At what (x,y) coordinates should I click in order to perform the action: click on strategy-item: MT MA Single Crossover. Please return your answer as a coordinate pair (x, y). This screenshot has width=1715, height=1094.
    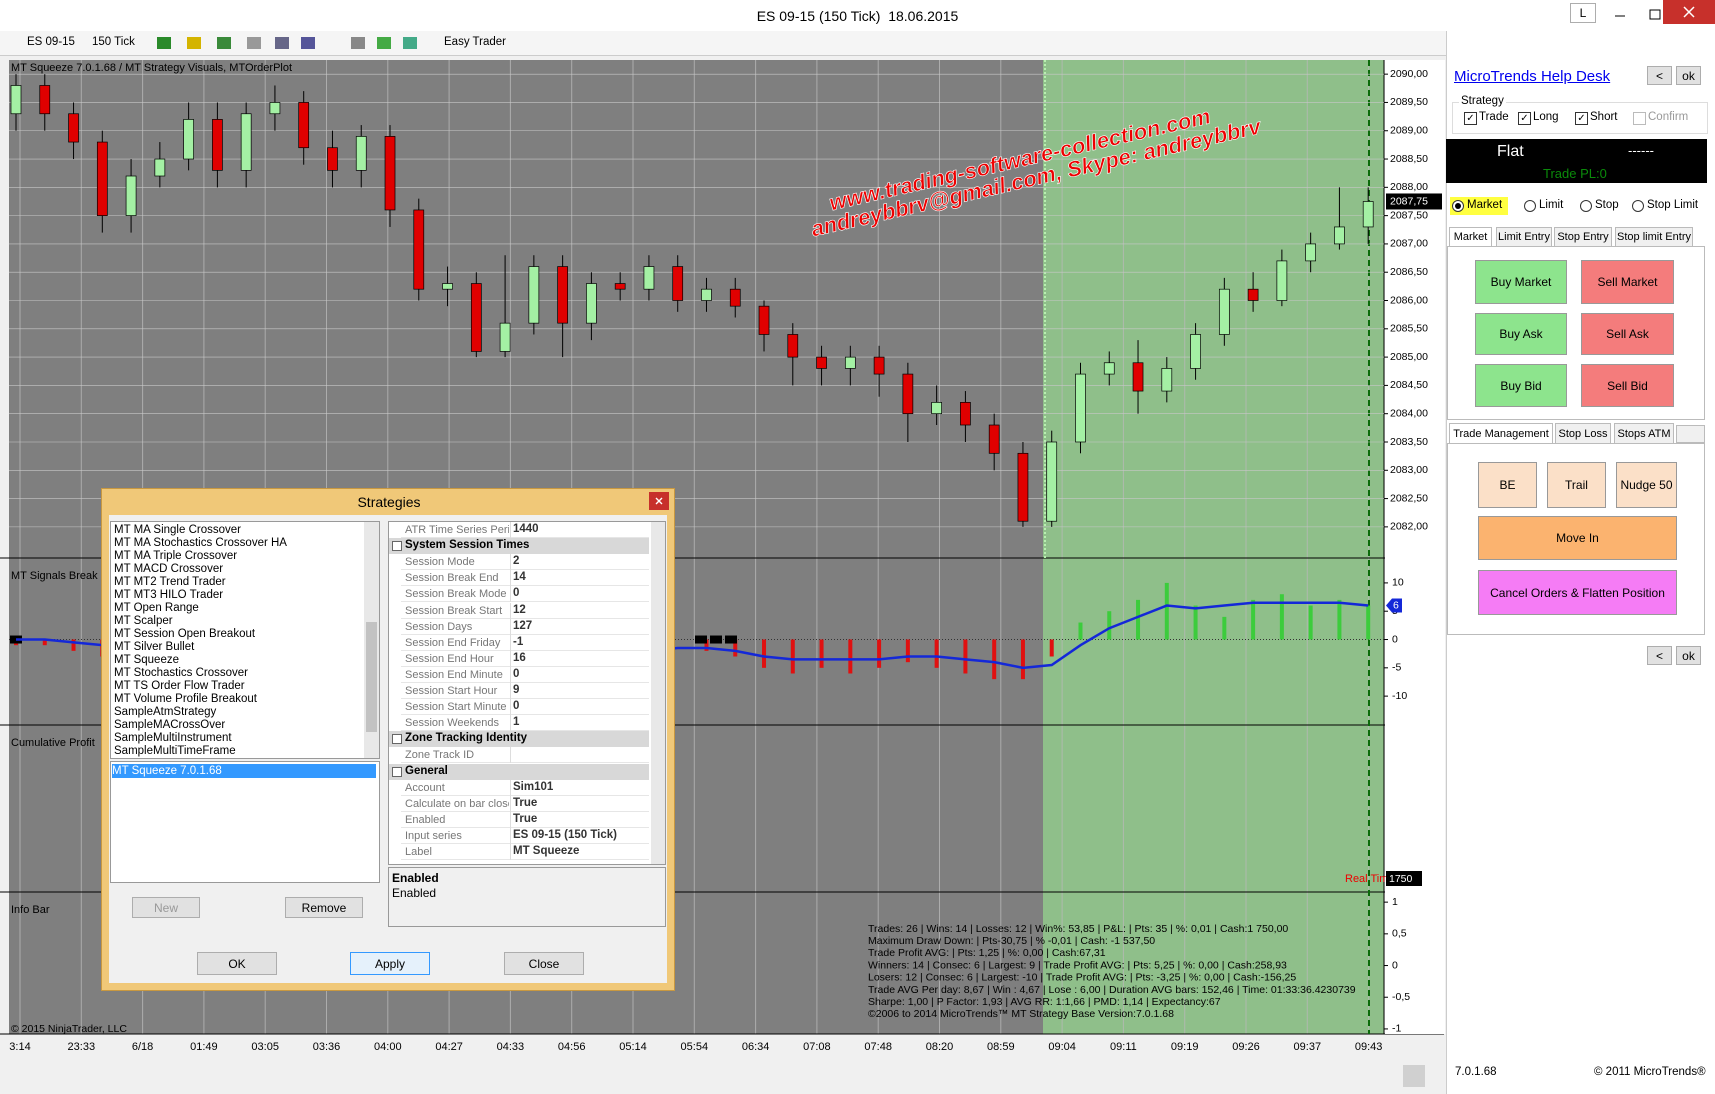
    Looking at the image, I should click on (177, 530).